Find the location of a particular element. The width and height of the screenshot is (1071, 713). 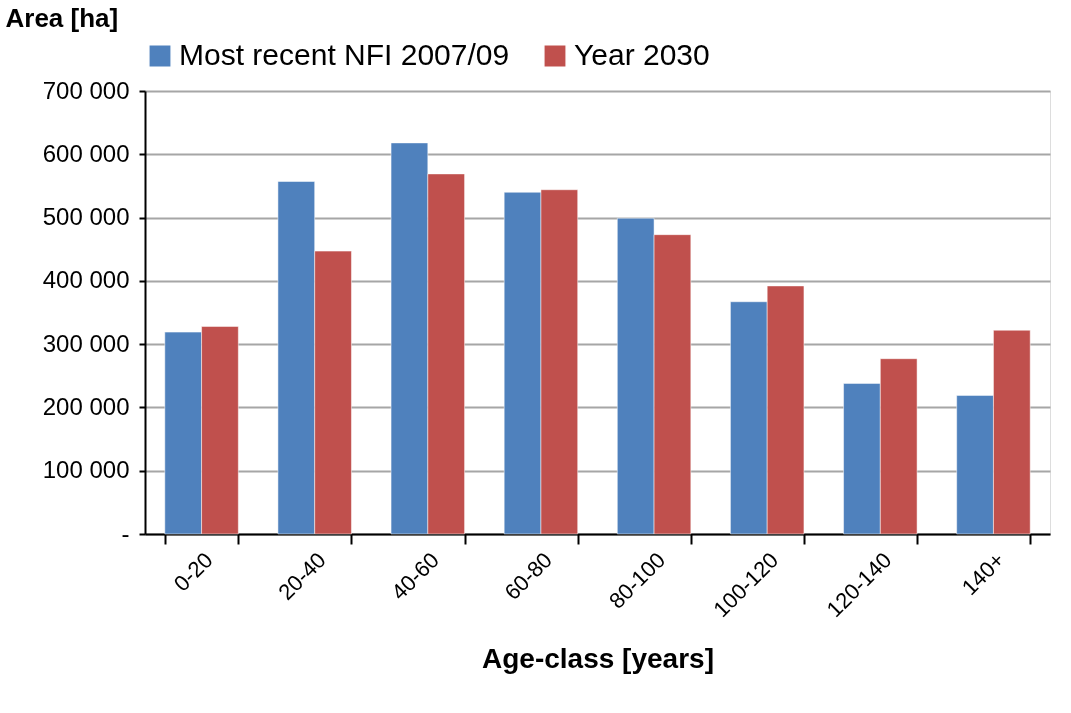

y-tick-label: 500 000 is located at coordinates (86, 217).